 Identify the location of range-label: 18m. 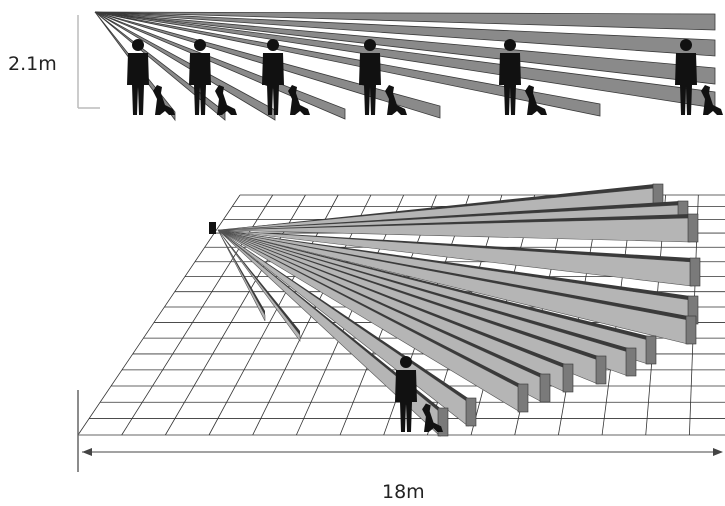
(403, 492).